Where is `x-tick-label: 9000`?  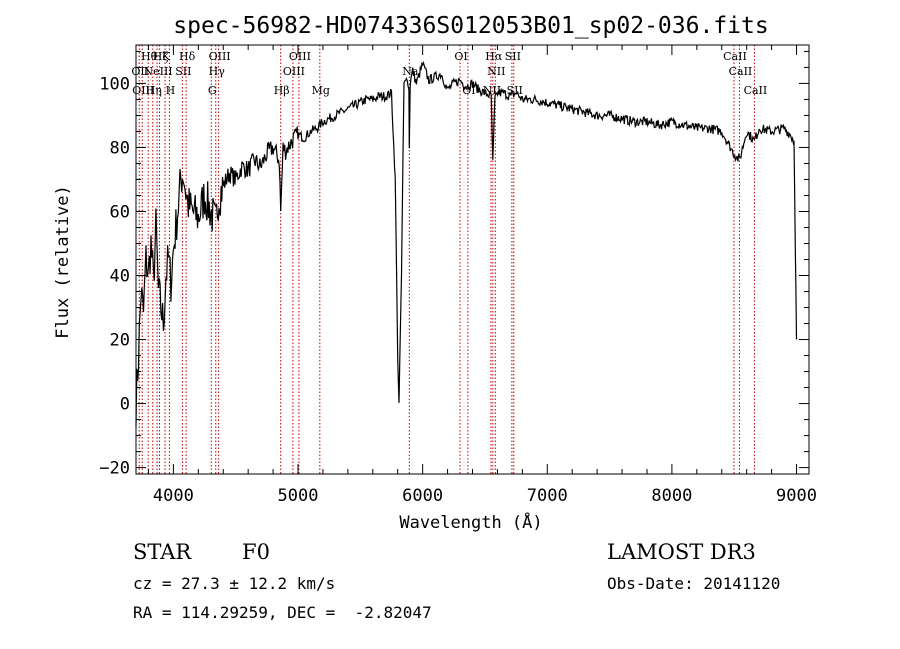
x-tick-label: 9000 is located at coordinates (796, 496).